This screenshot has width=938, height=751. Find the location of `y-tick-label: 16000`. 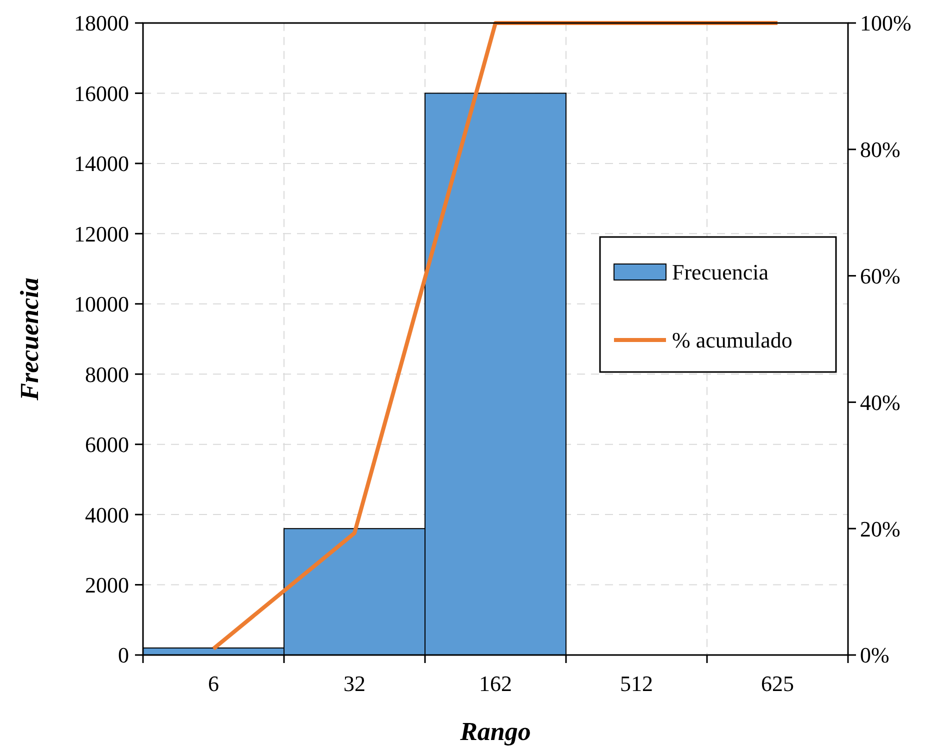

y-tick-label: 16000 is located at coordinates (101, 93).